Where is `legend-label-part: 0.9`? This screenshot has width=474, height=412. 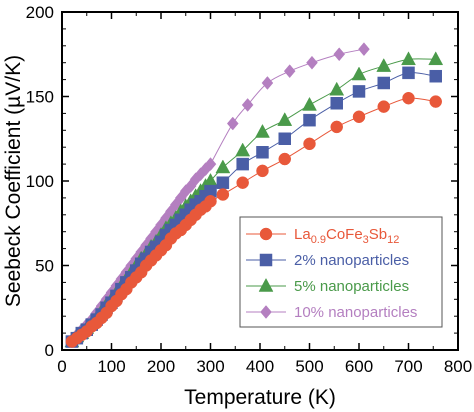 legend-label-part: 0.9 is located at coordinates (318, 240).